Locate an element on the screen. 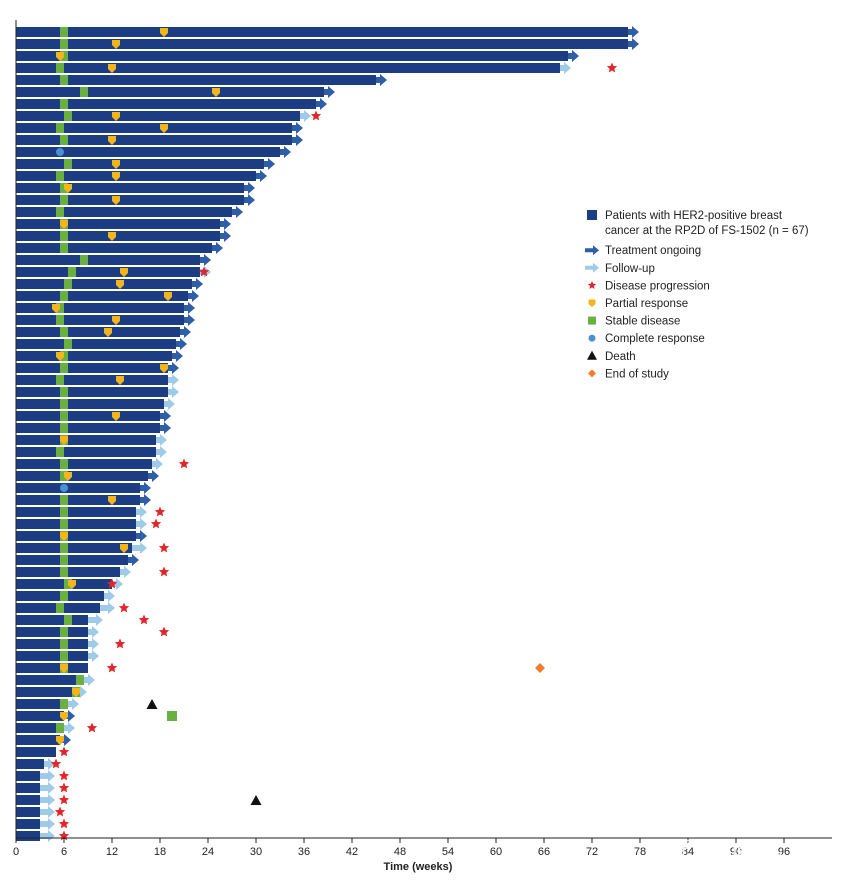 The width and height of the screenshot is (865, 880). death-marker is located at coordinates (256, 800).